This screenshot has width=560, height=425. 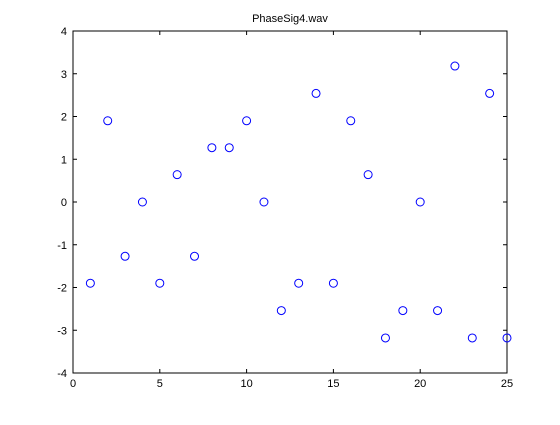 What do you see at coordinates (62, 374) in the screenshot?
I see `y-tick-label: -4` at bounding box center [62, 374].